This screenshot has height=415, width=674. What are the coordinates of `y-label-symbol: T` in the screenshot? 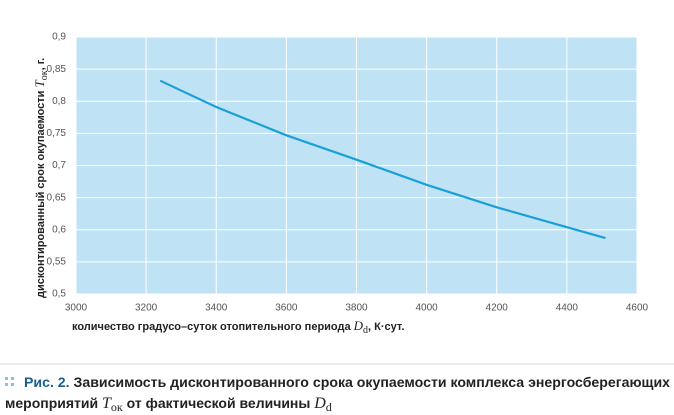 It's located at (39, 84).